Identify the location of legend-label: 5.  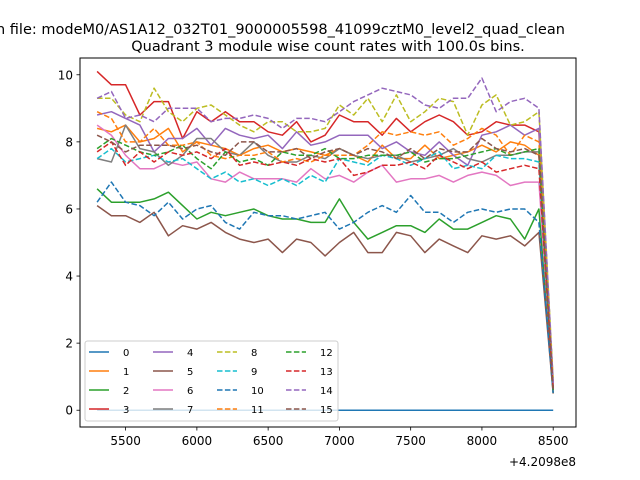
(190, 372).